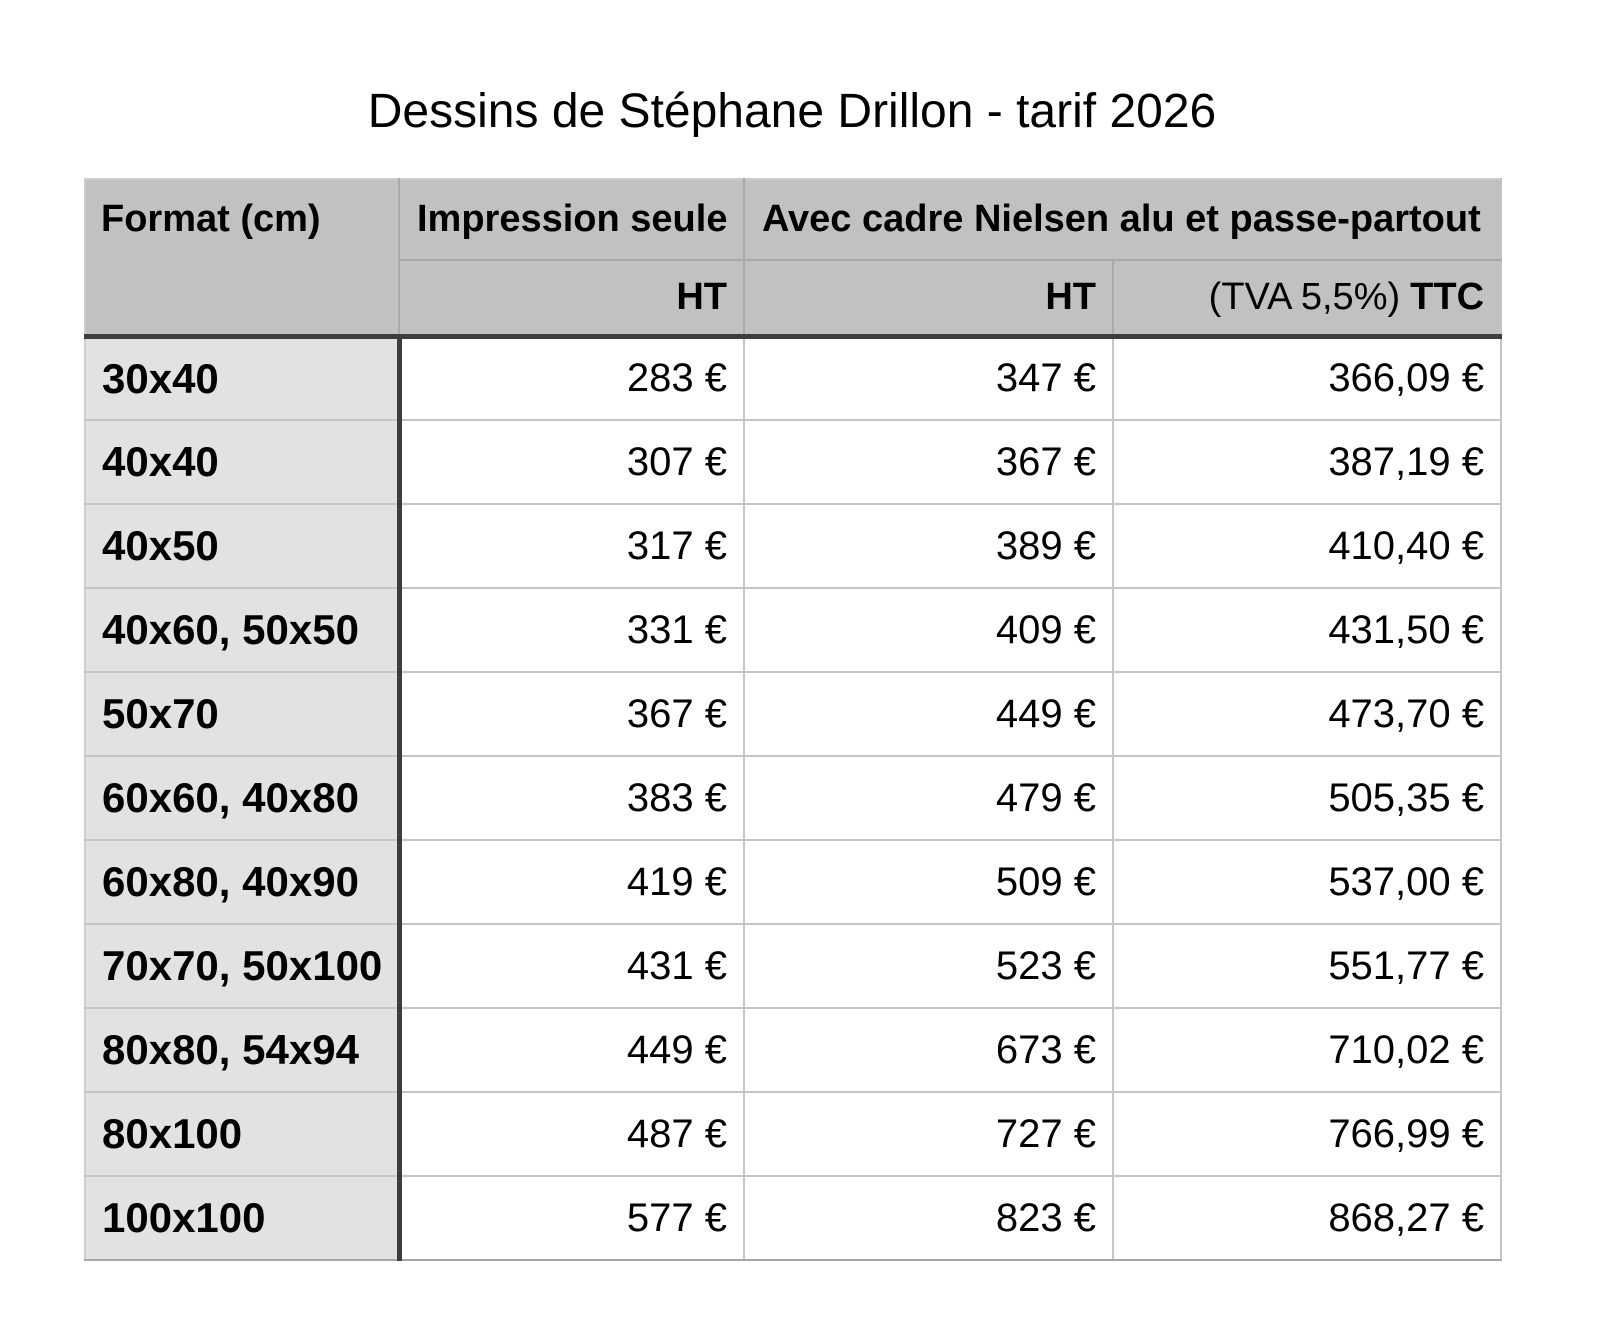 This screenshot has height=1342, width=1598. I want to click on table-row: 50x70 367 €449 €473,70 €, so click(793, 714).